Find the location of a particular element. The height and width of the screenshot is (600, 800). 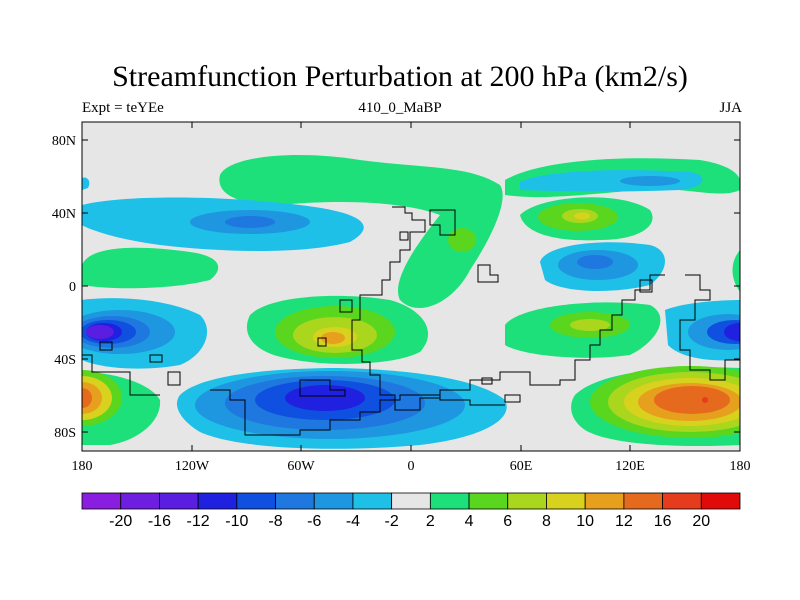

run-label: 410_0_MaBP is located at coordinates (400, 108).